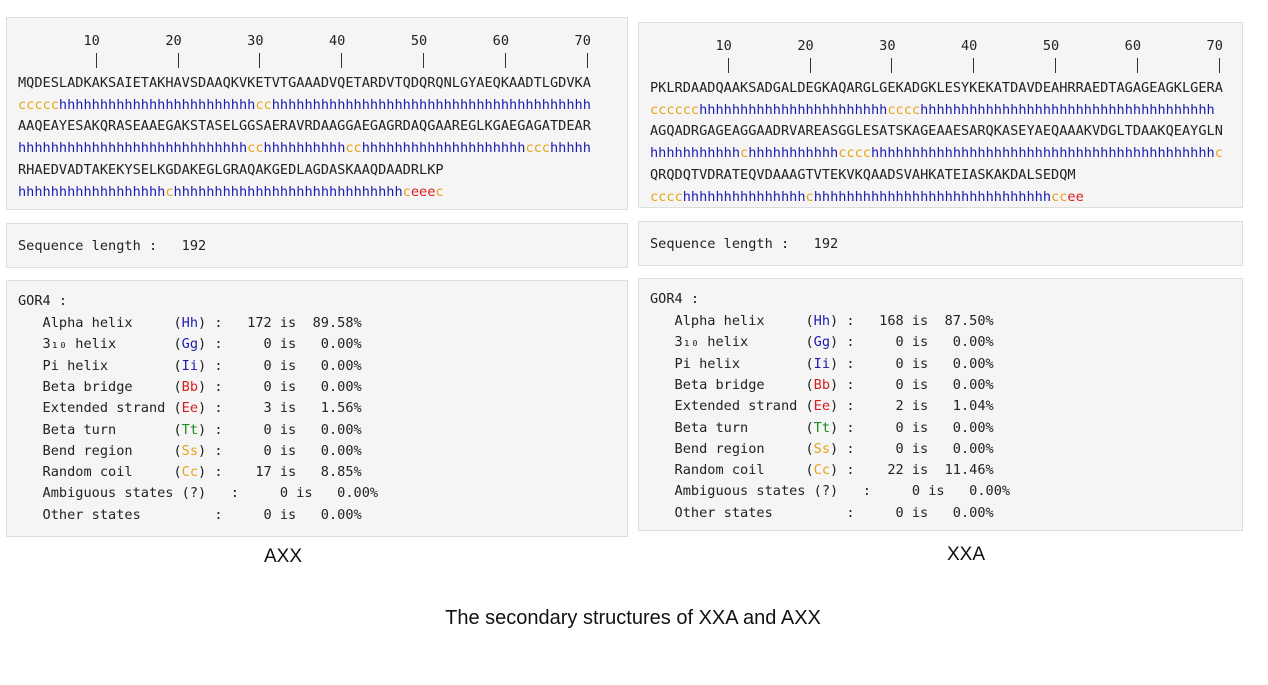 This screenshot has width=1268, height=685. What do you see at coordinates (406, 191) in the screenshot?
I see `state-run: c` at bounding box center [406, 191].